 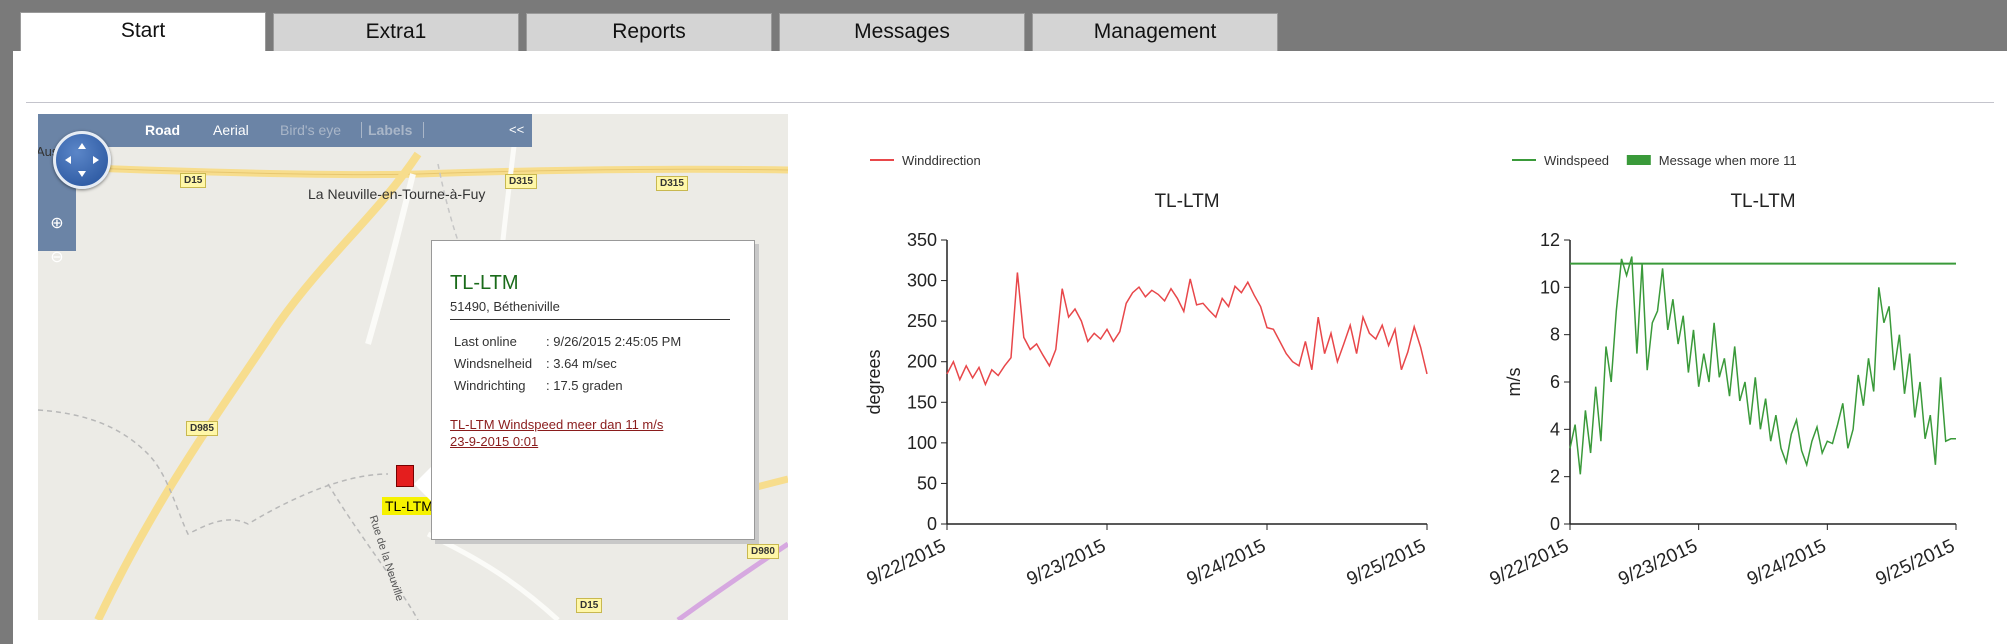 I want to click on pan-arrows-icon, so click(x=82, y=160).